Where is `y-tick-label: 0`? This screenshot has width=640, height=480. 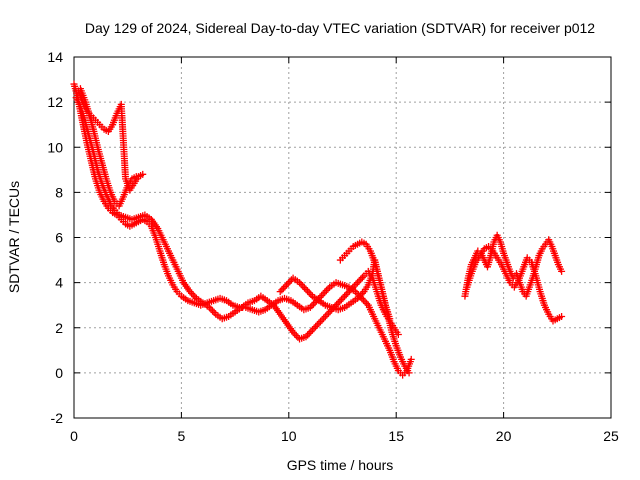 y-tick-label: 0 is located at coordinates (59, 373).